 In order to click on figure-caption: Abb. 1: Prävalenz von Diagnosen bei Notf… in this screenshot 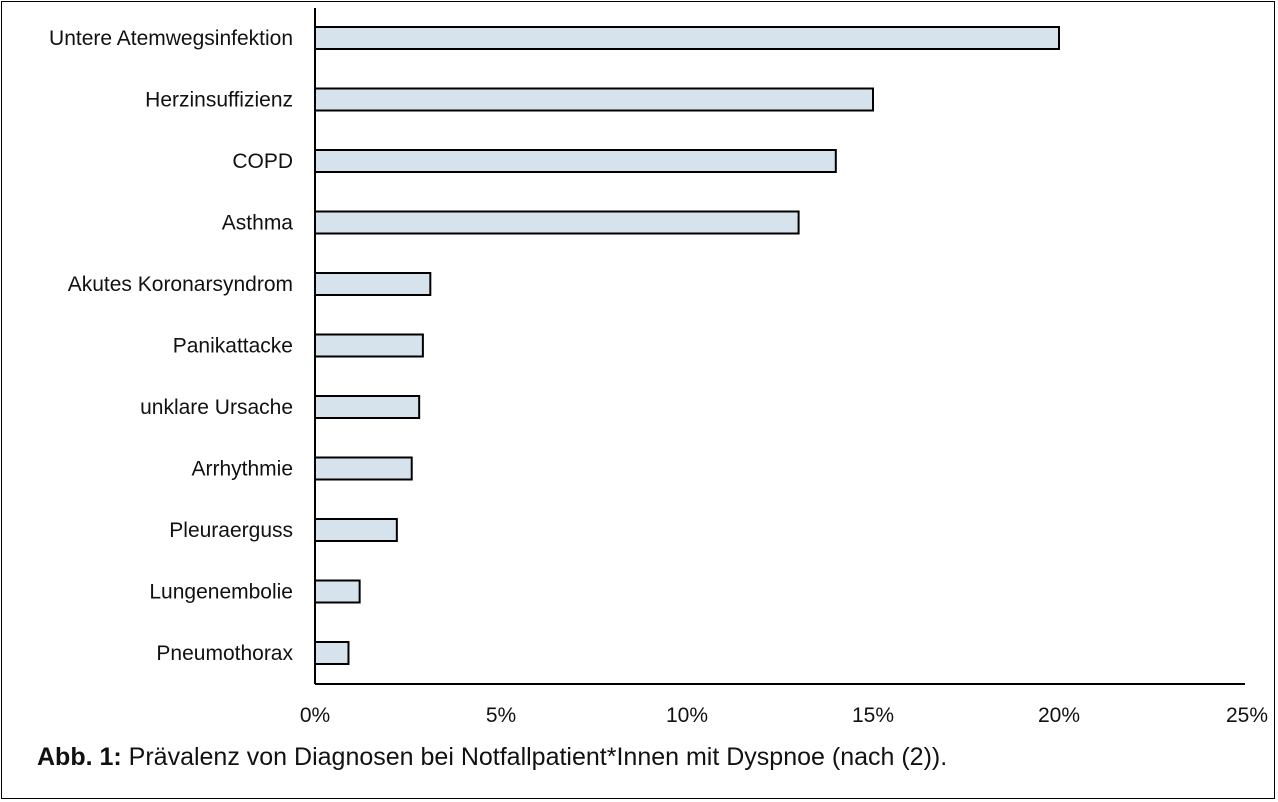, I will do `click(492, 757)`.